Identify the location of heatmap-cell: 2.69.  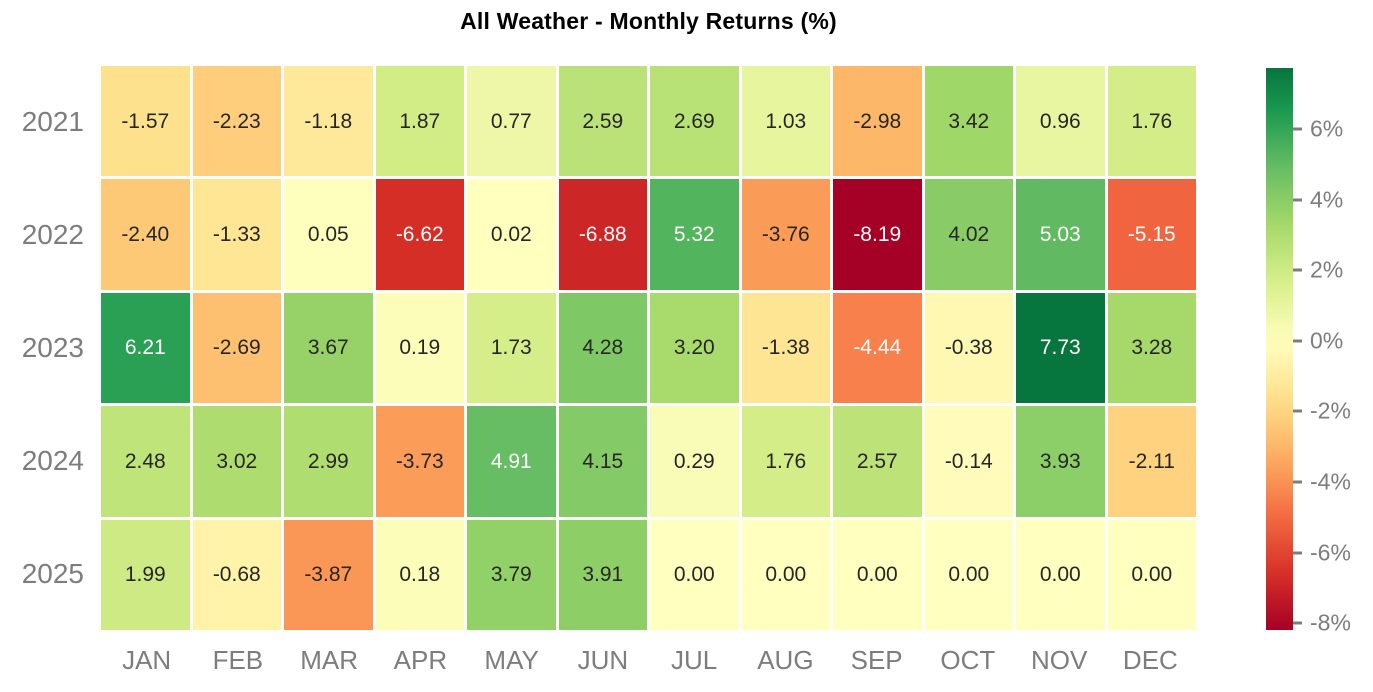
(694, 121).